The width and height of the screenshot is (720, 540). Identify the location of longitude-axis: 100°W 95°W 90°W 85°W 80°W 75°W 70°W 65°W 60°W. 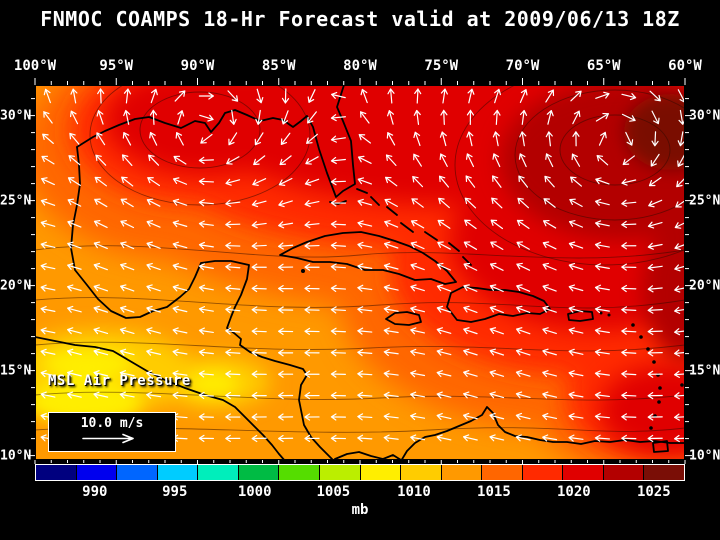
(360, 67).